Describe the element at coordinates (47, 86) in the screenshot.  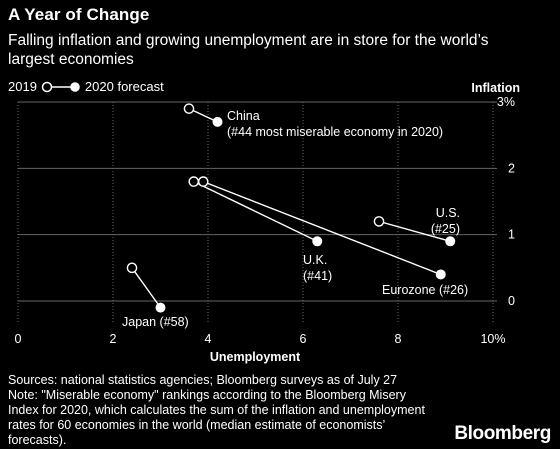
I see `legend-open-marker` at that location.